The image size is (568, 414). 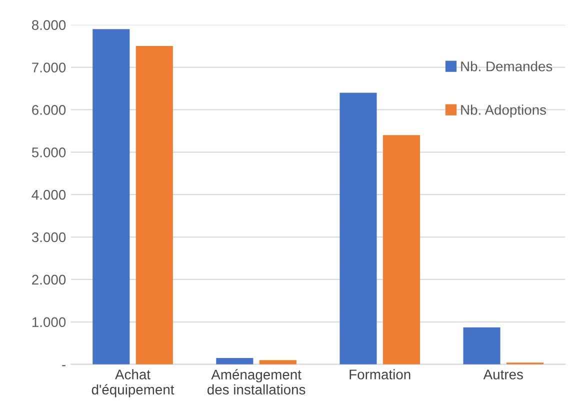 What do you see at coordinates (49, 110) in the screenshot?
I see `y-tick-label: 6.000` at bounding box center [49, 110].